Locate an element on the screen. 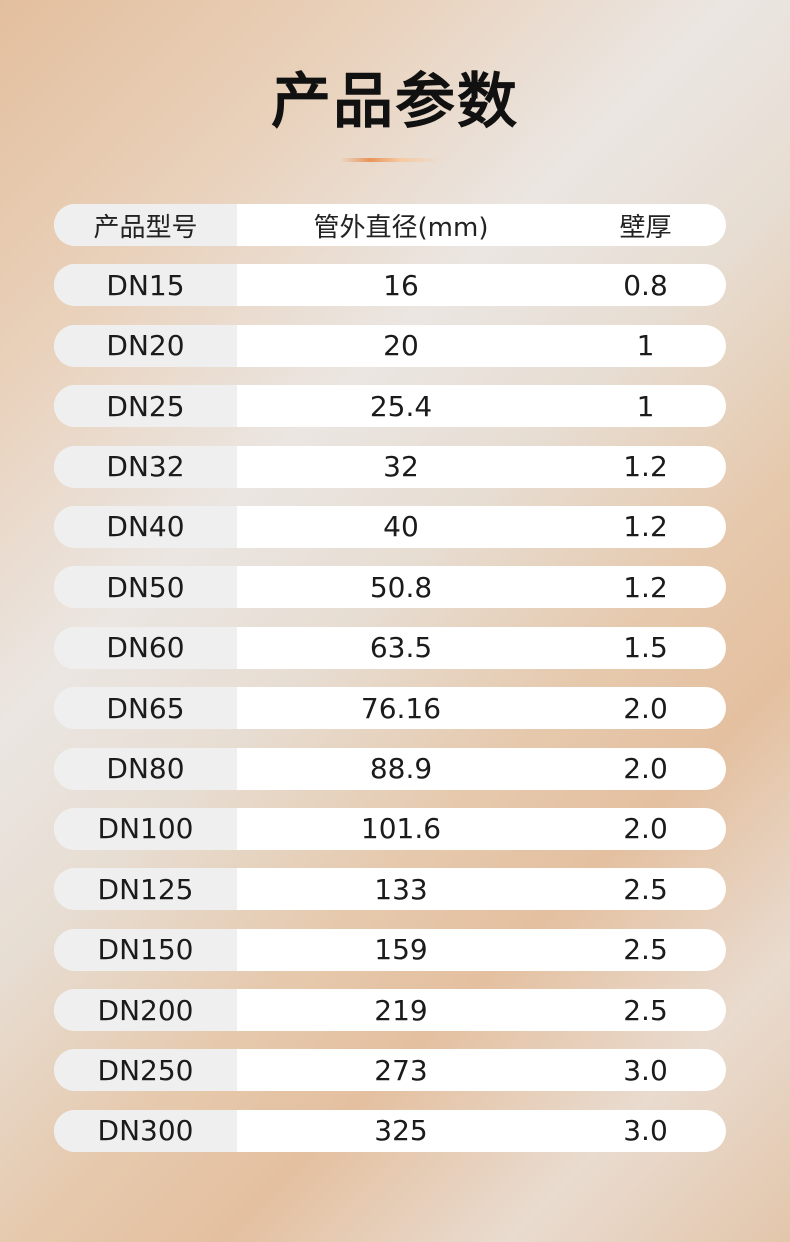  cell-model: DN65 is located at coordinates (145, 708).